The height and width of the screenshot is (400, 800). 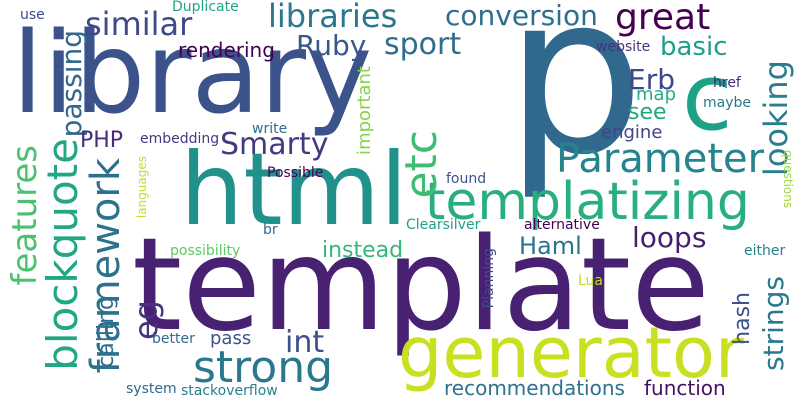 What do you see at coordinates (773, 323) in the screenshot?
I see `word-strings: strings` at bounding box center [773, 323].